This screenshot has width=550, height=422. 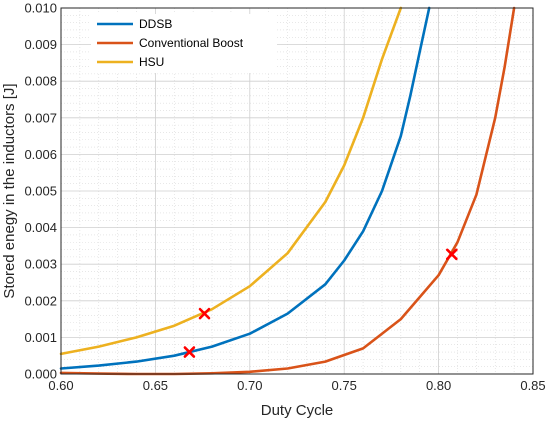 What do you see at coordinates (40, 300) in the screenshot?
I see `y-tick-label: 0.002` at bounding box center [40, 300].